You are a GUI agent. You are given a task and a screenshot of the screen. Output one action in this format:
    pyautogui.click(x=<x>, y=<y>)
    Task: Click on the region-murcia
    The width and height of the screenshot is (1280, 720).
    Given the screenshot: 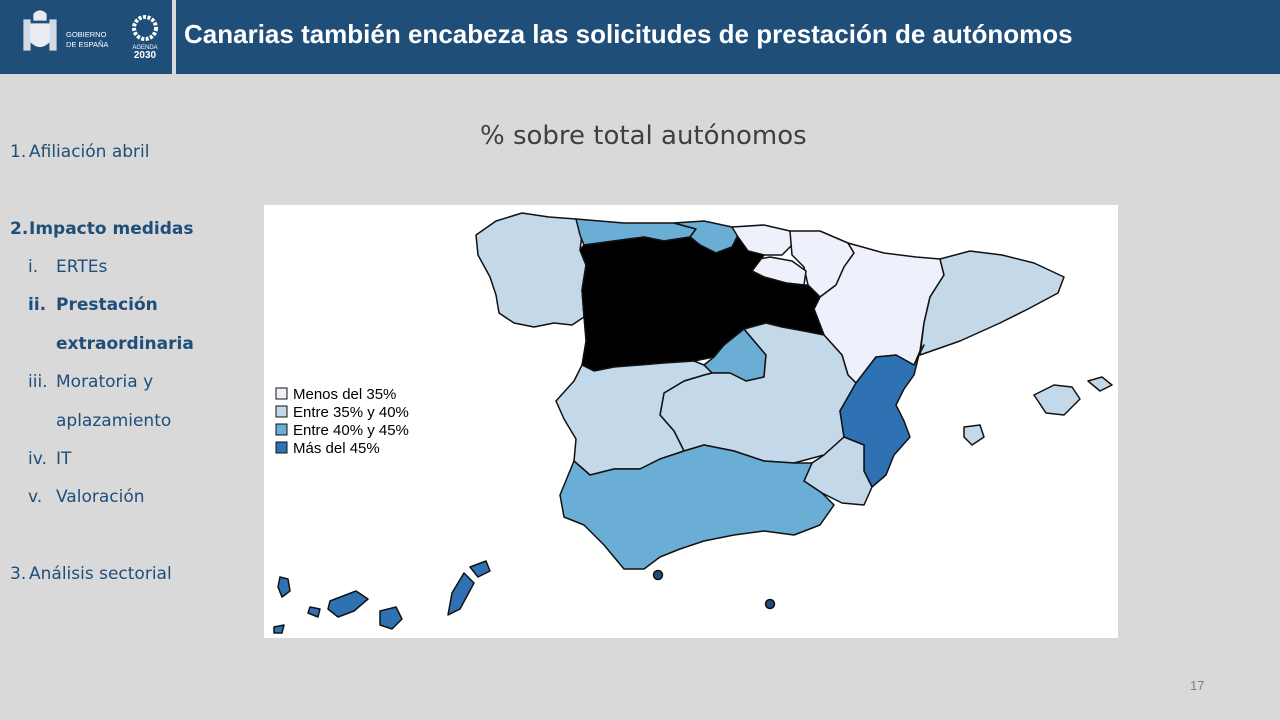 What is the action you would take?
    pyautogui.click(x=838, y=471)
    